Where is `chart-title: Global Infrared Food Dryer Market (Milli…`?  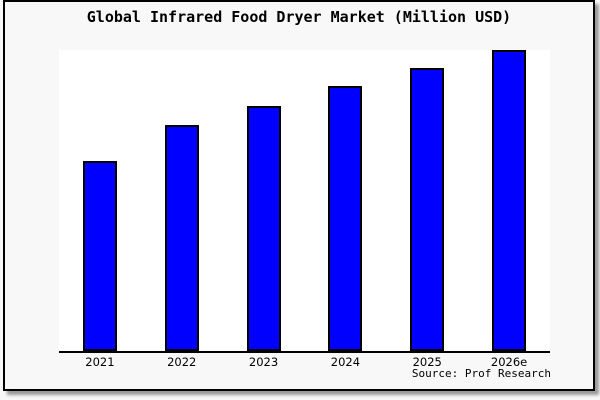 chart-title: Global Infrared Food Dryer Market (Milli… is located at coordinates (299, 17).